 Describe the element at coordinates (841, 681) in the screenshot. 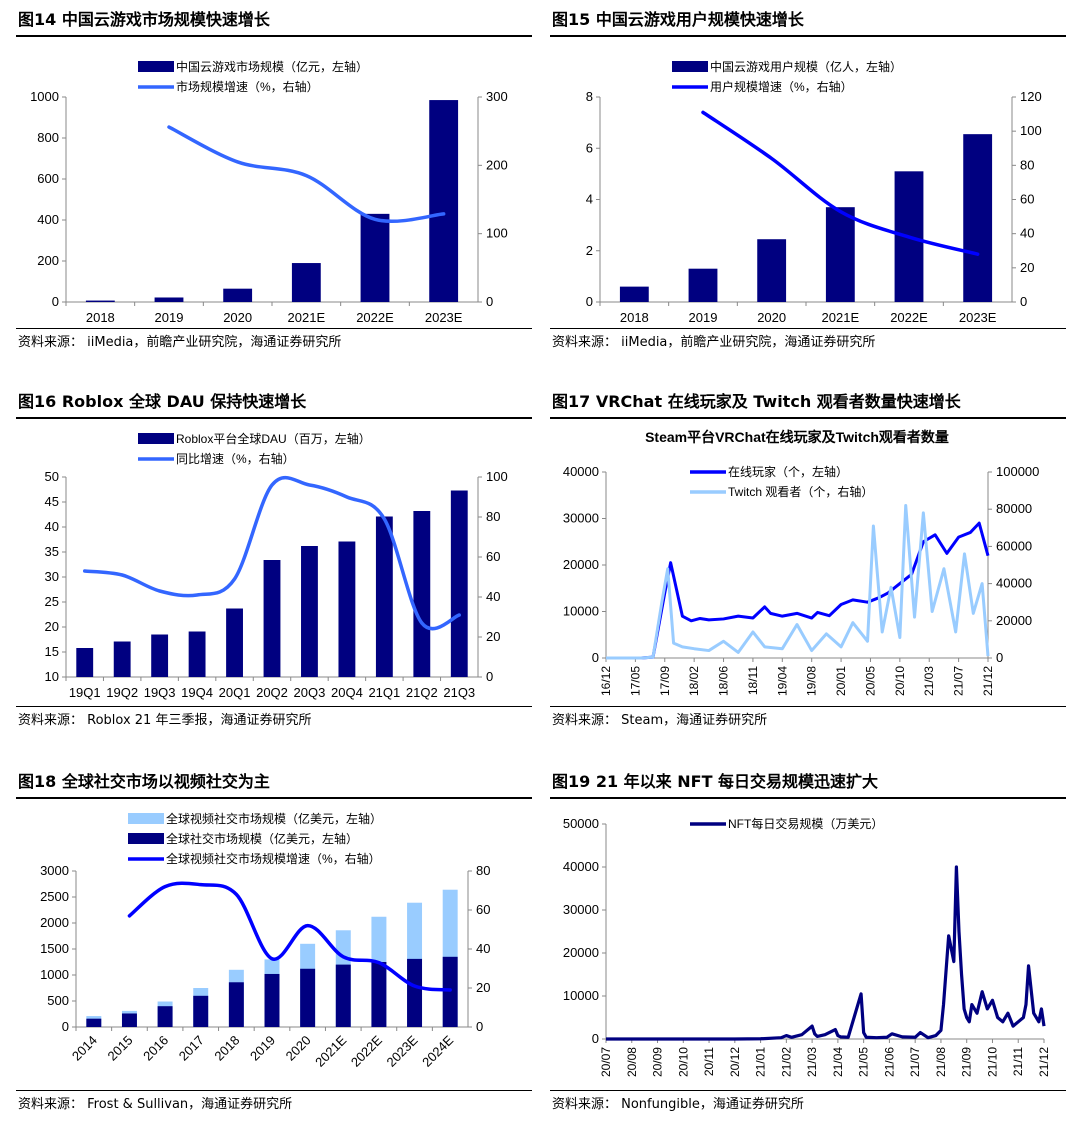

I see `x-tick-label: 20/01` at that location.